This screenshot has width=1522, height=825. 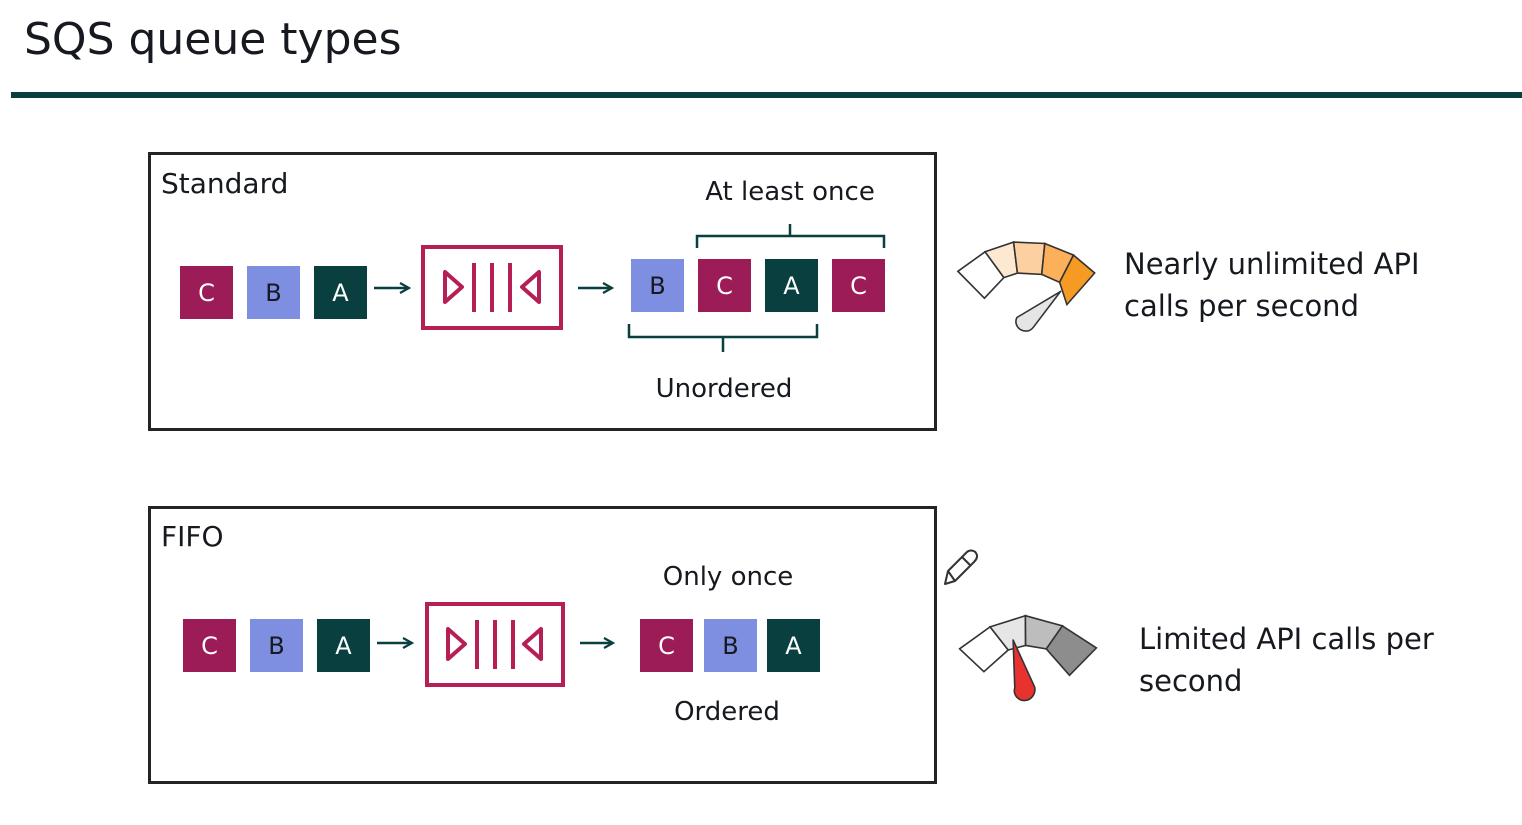 I want to click on fifo-output-msg-b: B, so click(x=730, y=645).